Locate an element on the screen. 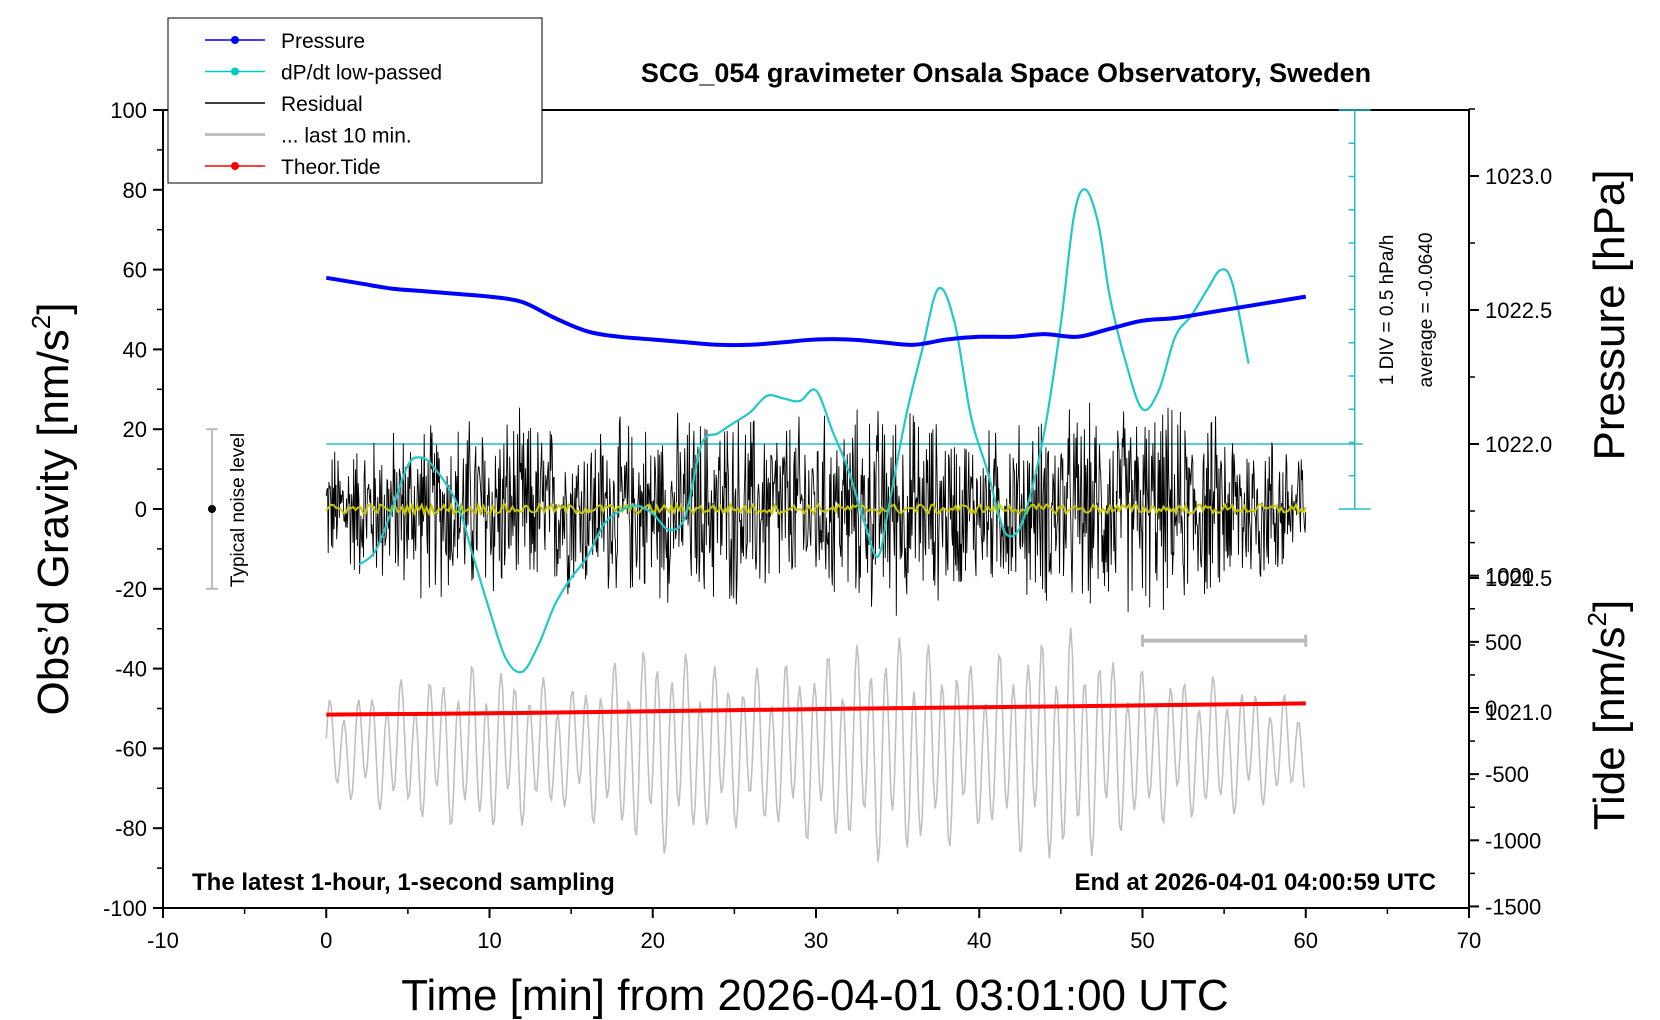  left-tick-label: -40 is located at coordinates (131, 669).